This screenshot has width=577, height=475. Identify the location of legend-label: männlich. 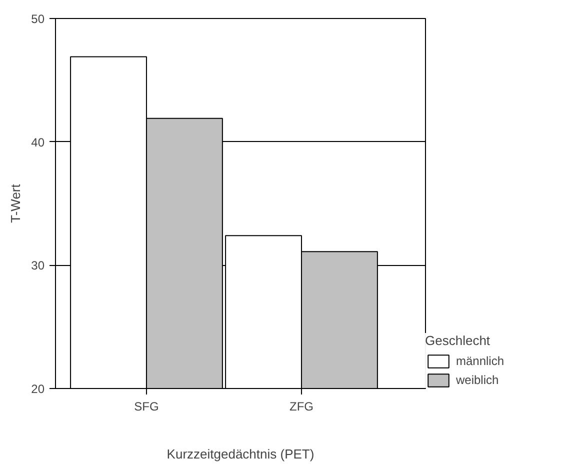
(480, 361).